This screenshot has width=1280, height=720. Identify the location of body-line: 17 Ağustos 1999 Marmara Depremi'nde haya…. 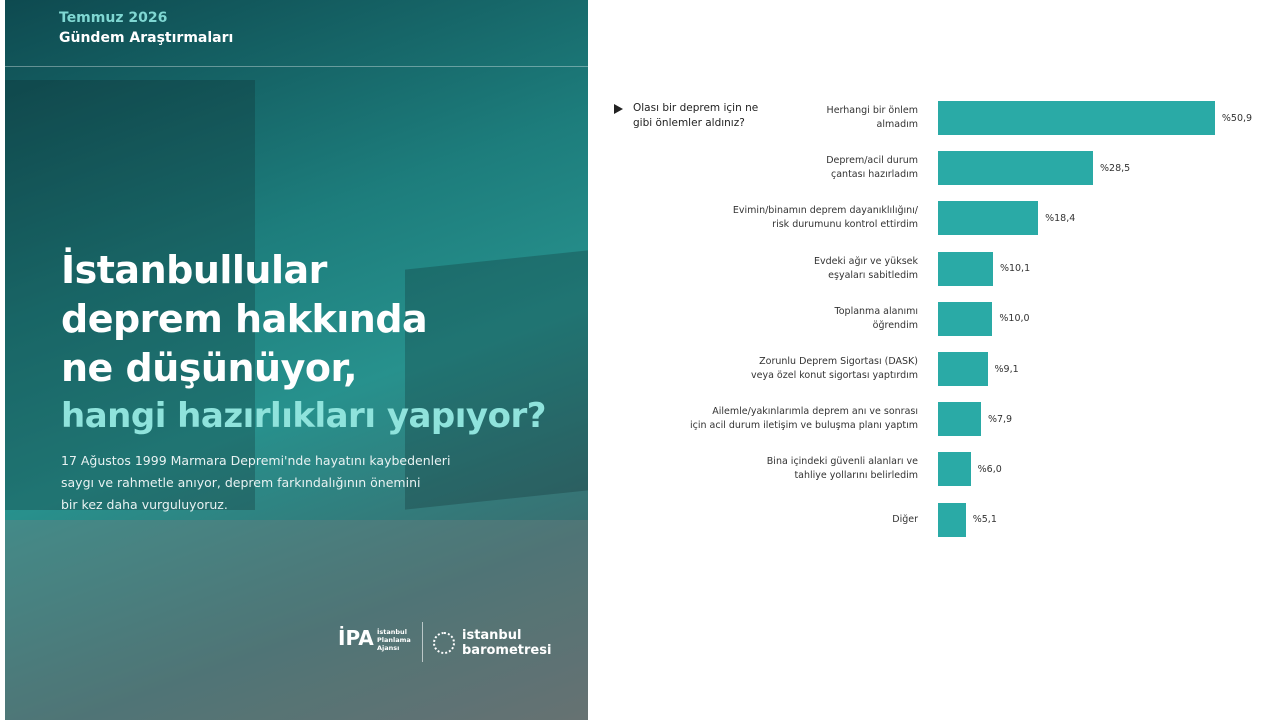
(256, 460).